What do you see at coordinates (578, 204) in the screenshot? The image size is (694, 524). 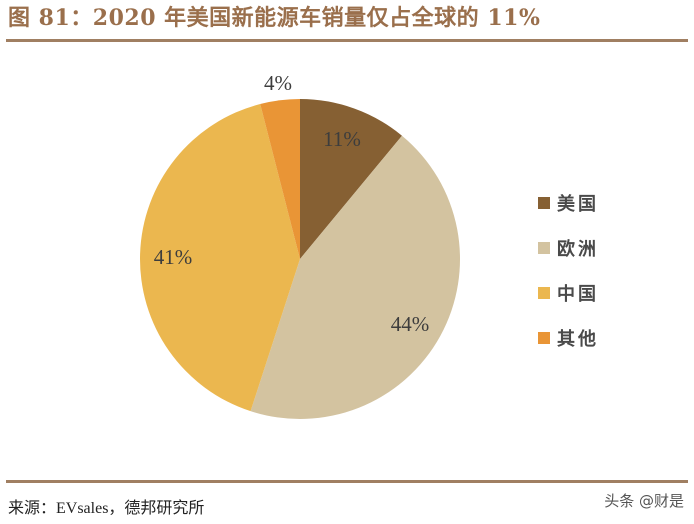 I see `legend-label-us: 美国` at bounding box center [578, 204].